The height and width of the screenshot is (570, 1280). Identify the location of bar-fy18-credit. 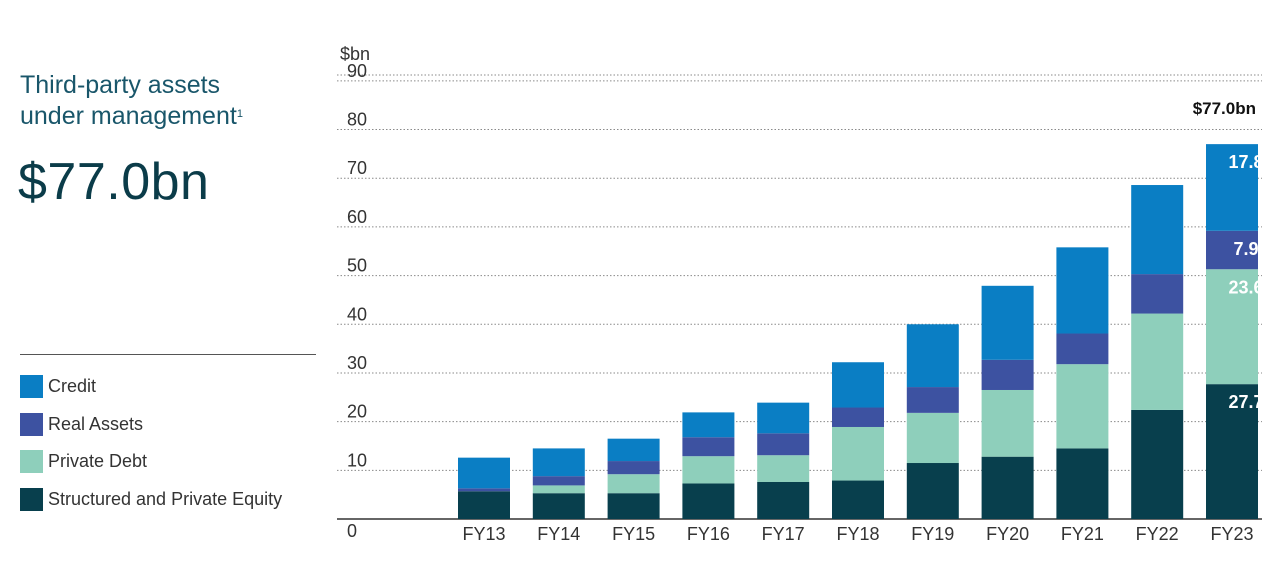
(858, 385).